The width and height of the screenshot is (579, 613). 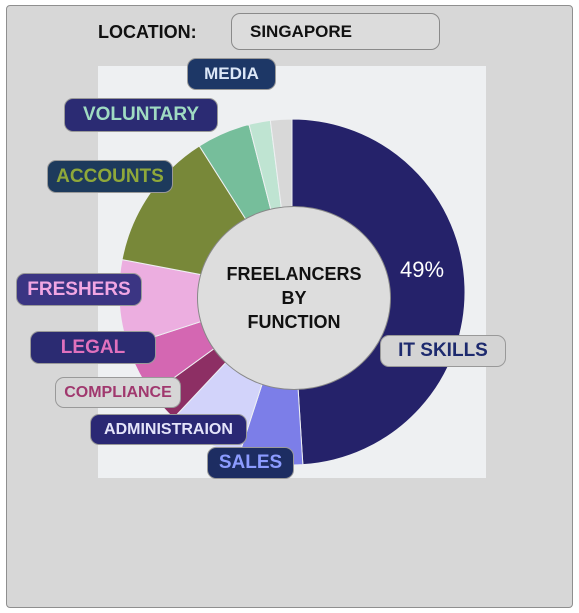 I want to click on label-sales: SALES, so click(x=250, y=463).